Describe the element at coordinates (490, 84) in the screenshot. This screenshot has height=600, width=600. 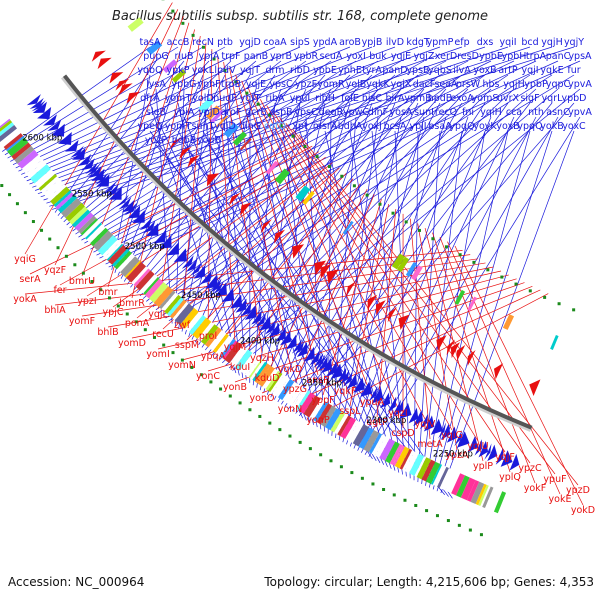
I see `forward-gene-label: hbs` at that location.